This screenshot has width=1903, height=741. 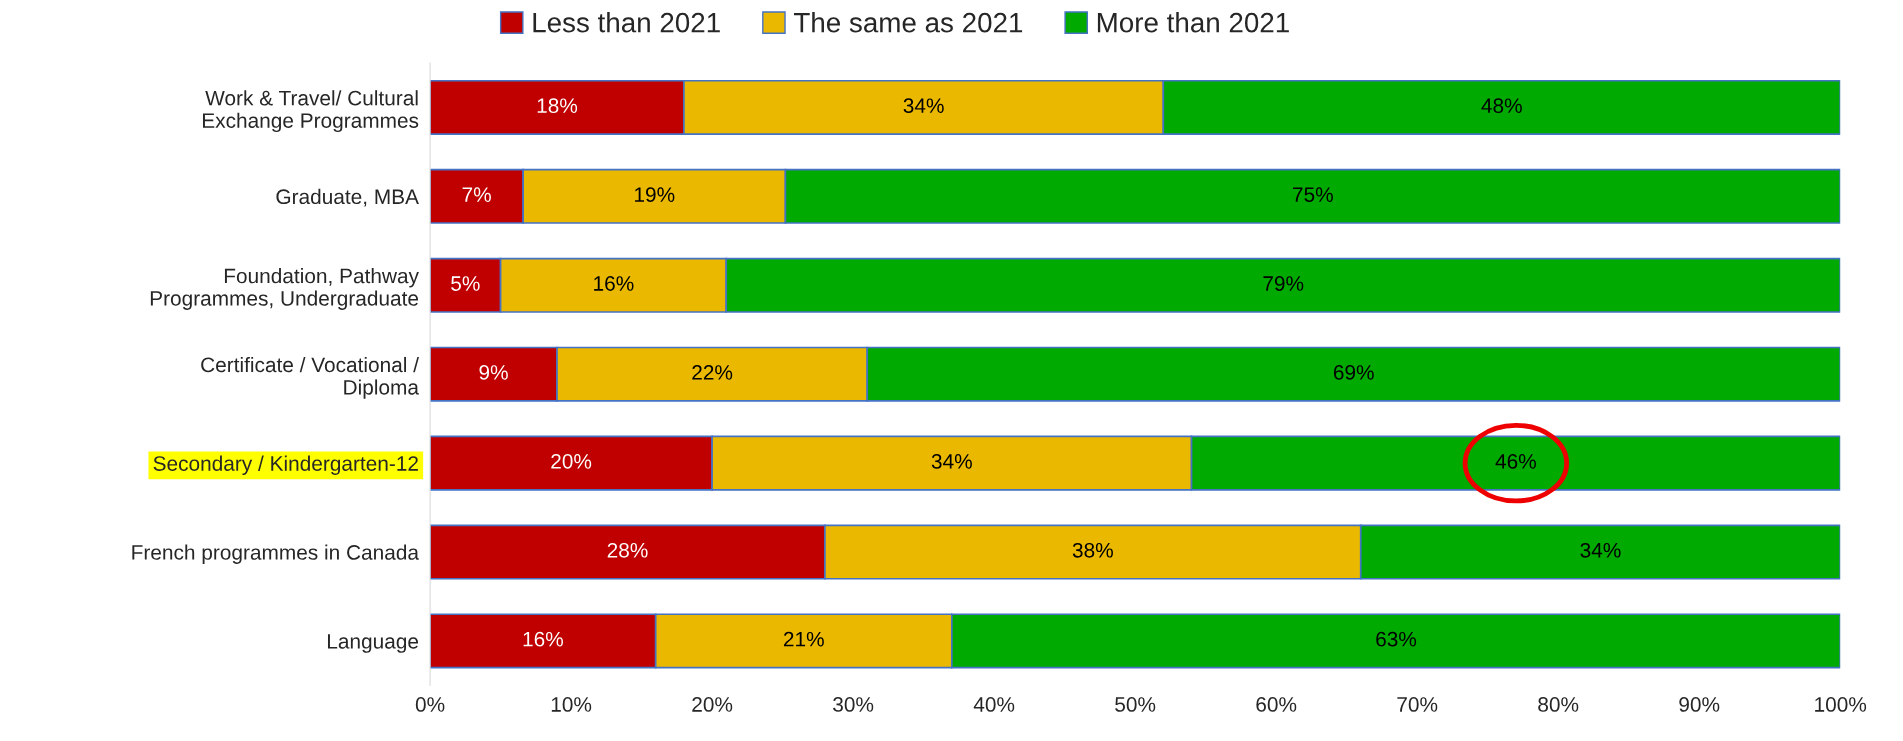 What do you see at coordinates (626, 22) in the screenshot?
I see `legend-label: Less than 2021` at bounding box center [626, 22].